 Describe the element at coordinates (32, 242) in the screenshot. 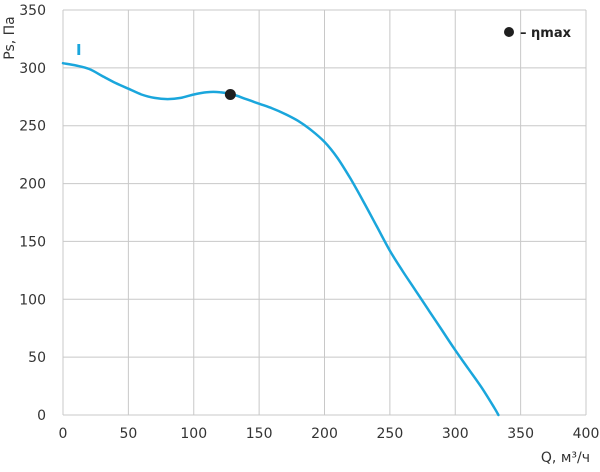

I see `y-tick-label: 150` at that location.